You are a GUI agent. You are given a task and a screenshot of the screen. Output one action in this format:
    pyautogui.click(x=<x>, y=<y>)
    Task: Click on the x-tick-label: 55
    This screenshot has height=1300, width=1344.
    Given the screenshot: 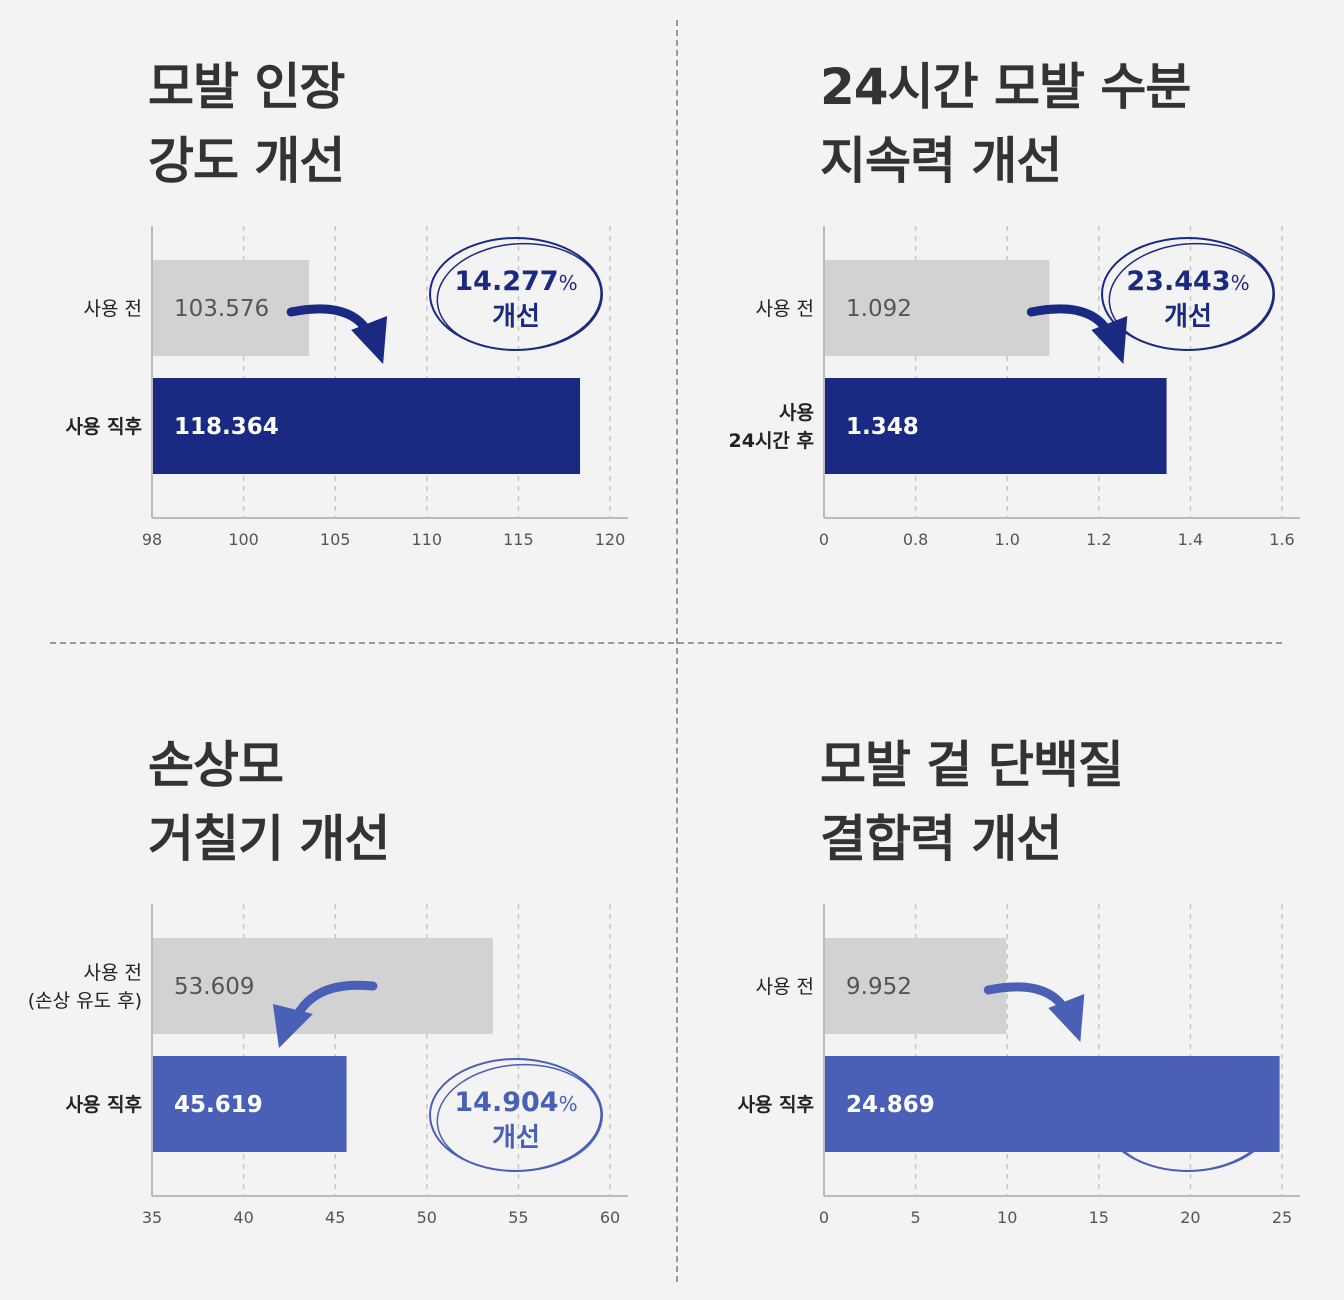 What is the action you would take?
    pyautogui.click(x=518, y=1217)
    